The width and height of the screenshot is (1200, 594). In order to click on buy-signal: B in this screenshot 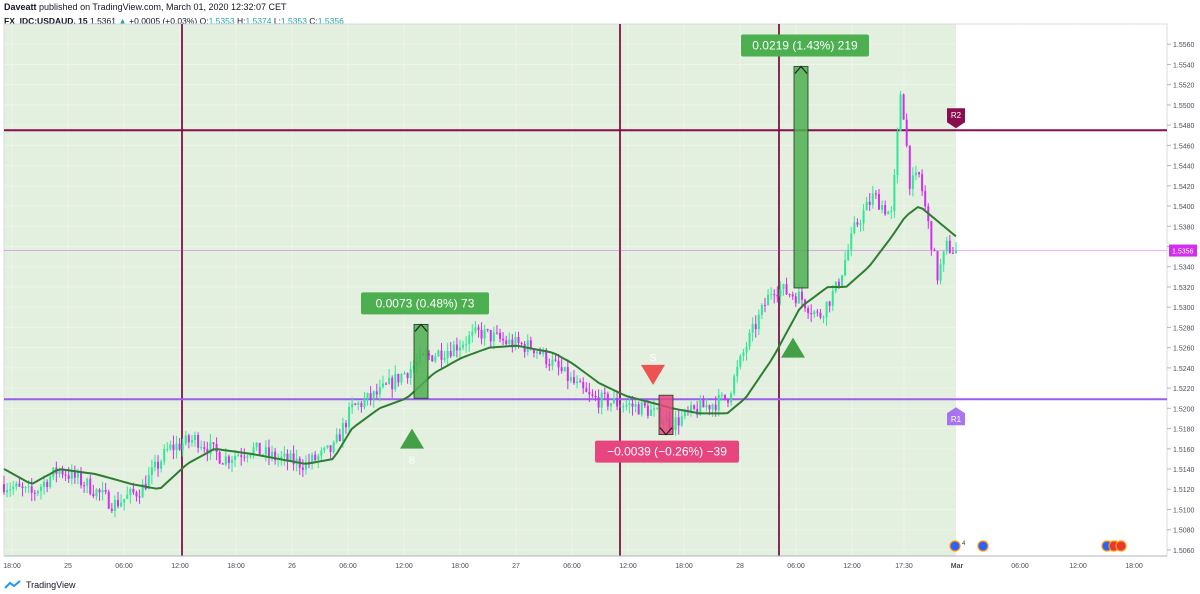, I will do `click(412, 447)`.